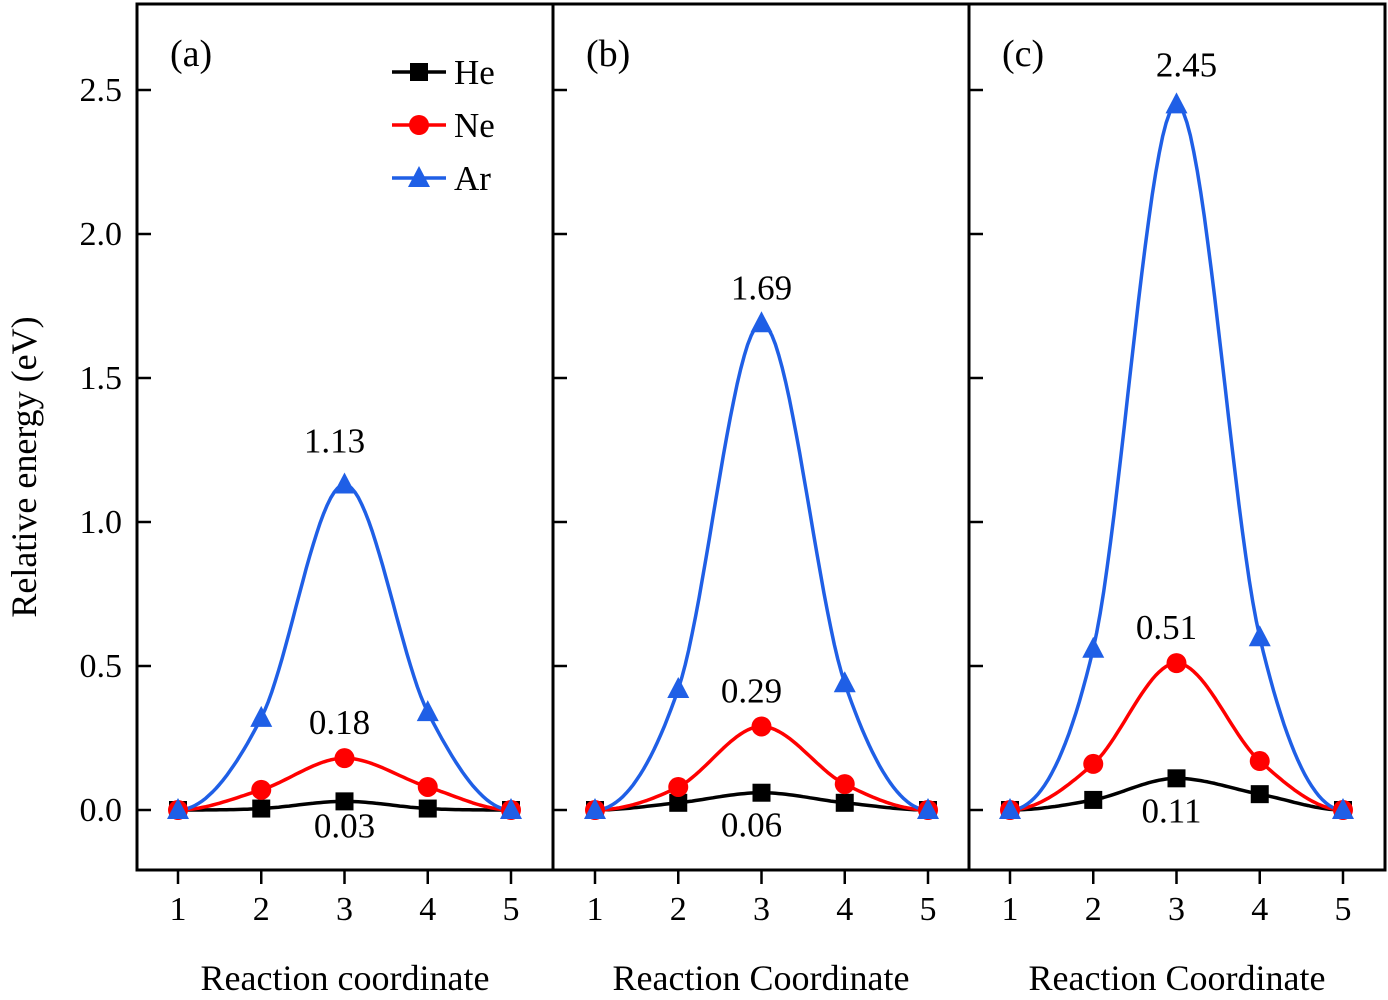 The height and width of the screenshot is (1000, 1388). I want to click on legend-he-marker, so click(419, 72).